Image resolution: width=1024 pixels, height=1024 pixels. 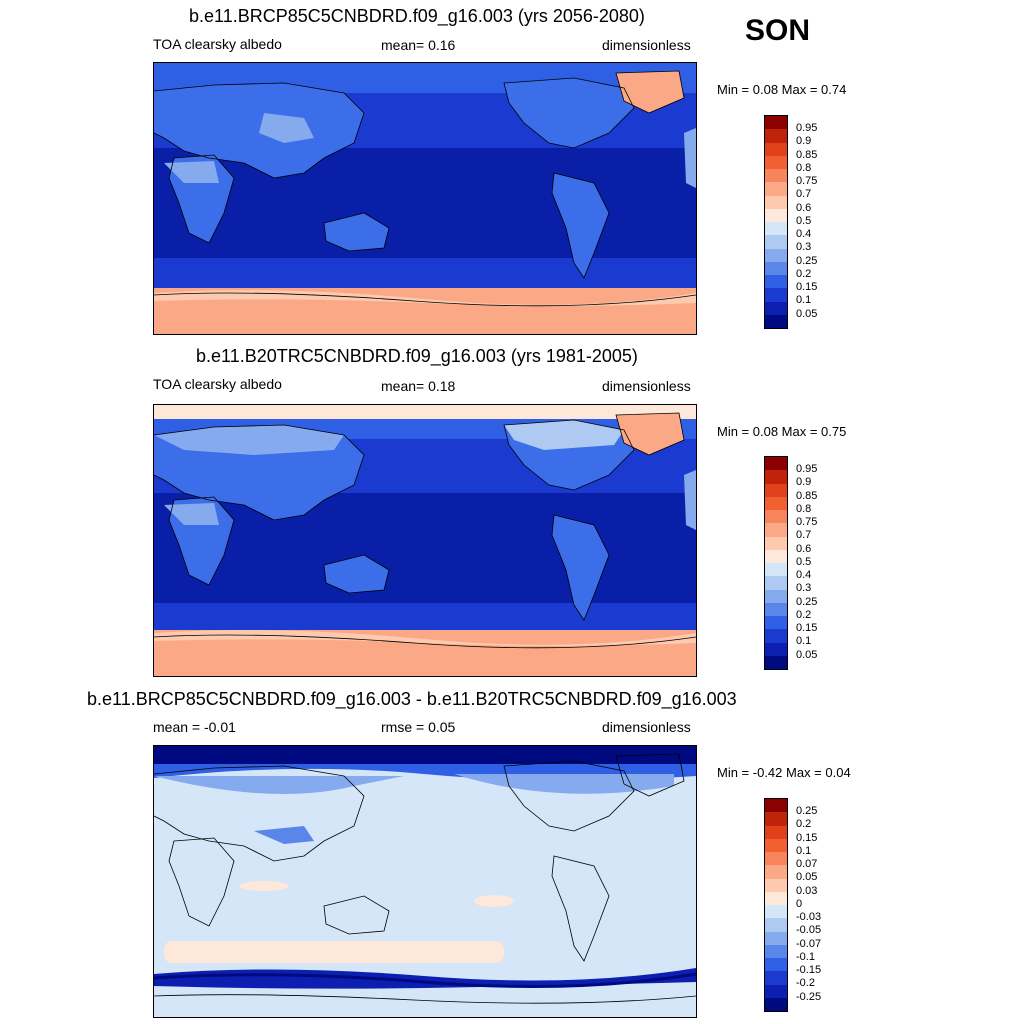 I want to click on colorbar-tick-label: -0.1, so click(x=805, y=956).